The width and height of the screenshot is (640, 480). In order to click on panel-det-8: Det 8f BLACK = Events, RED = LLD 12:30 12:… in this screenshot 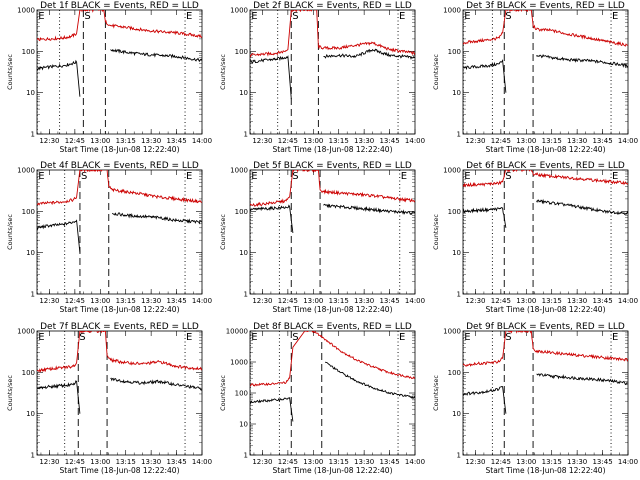, I will do `click(322, 398)`.